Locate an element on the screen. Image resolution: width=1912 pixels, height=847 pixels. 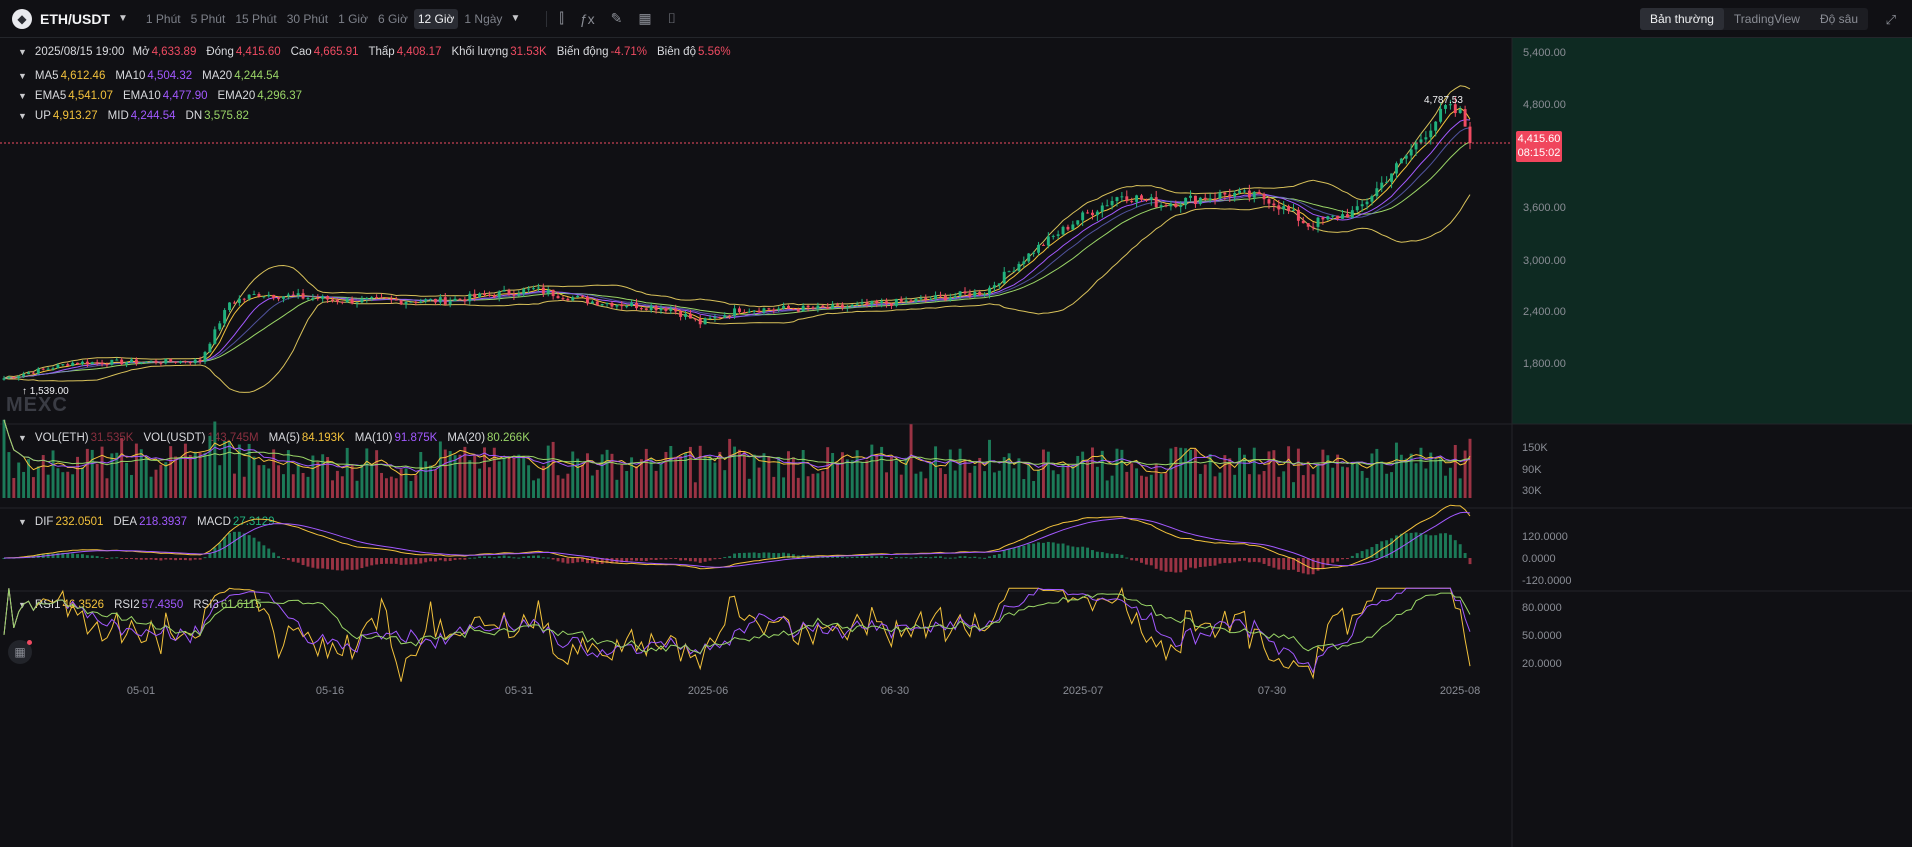
tf-30m: 30 Phút is located at coordinates (307, 18).